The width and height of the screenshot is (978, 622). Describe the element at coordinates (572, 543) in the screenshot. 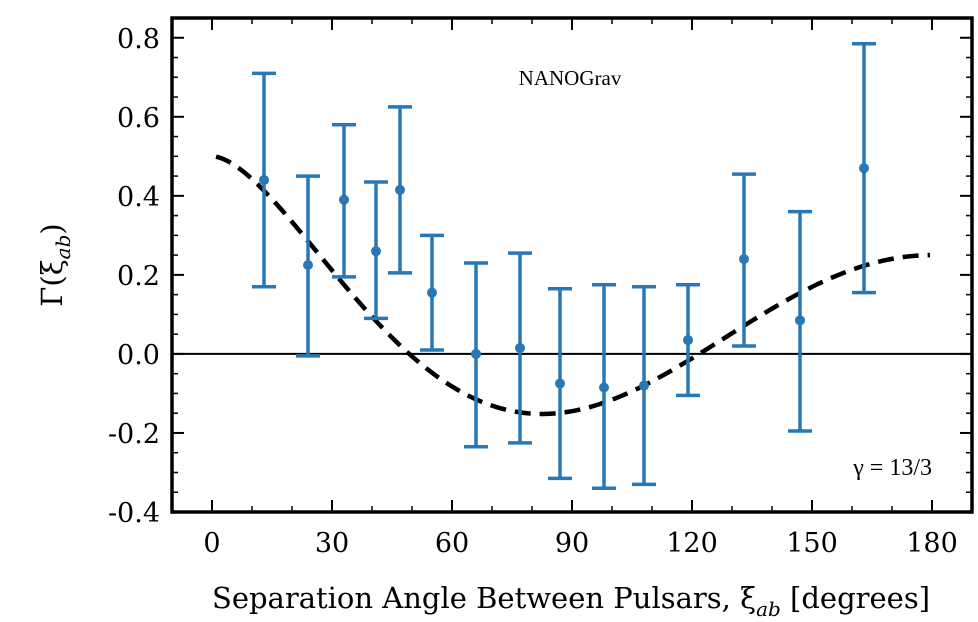

I see `x-tick-label: 90` at that location.